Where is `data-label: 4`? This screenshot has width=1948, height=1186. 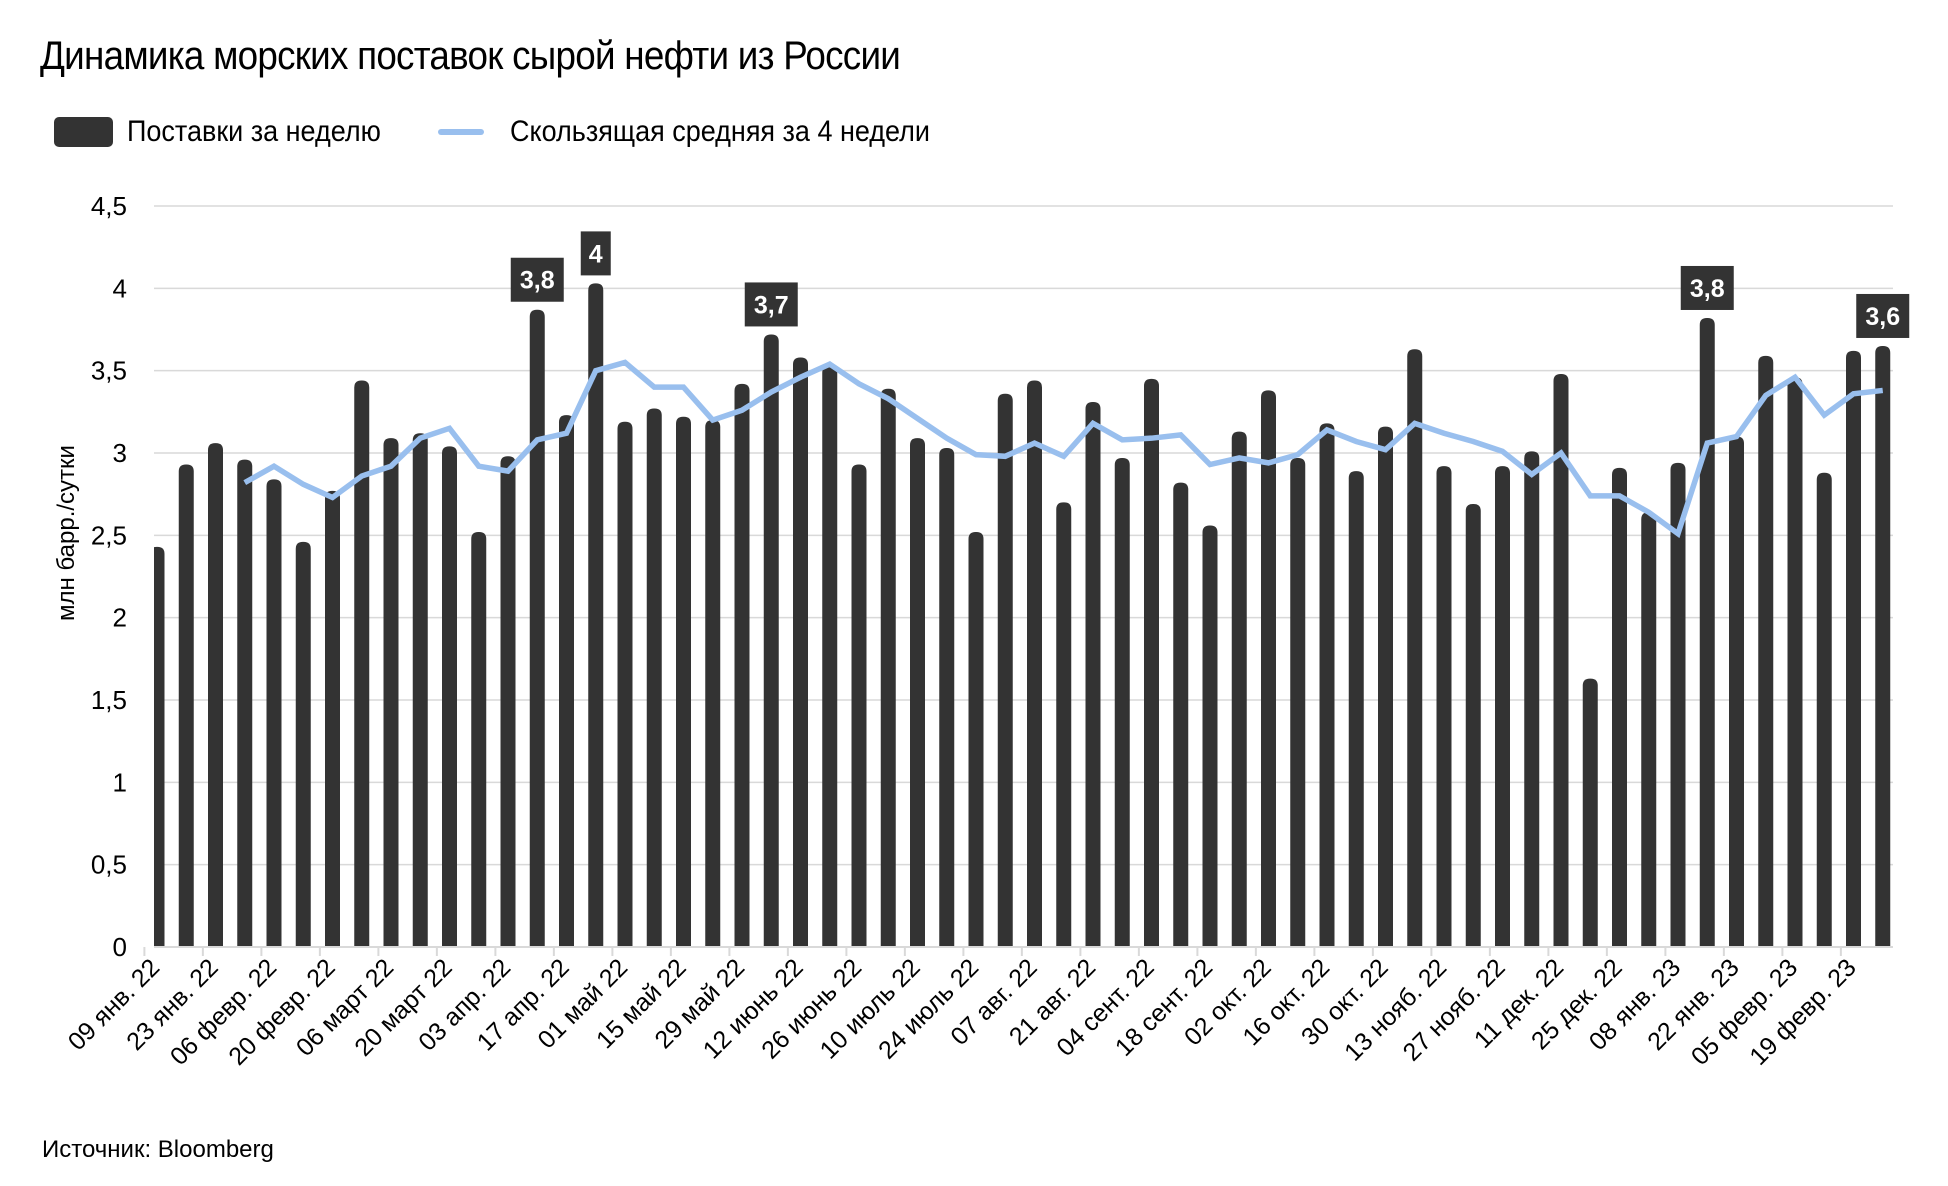
data-label: 4 is located at coordinates (595, 253).